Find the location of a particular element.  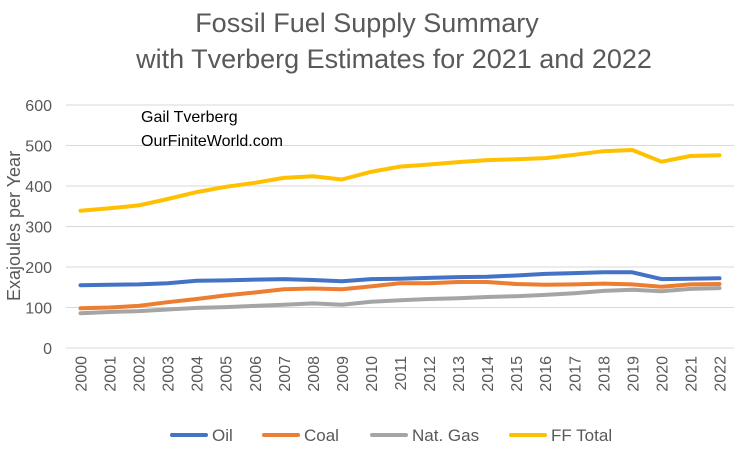

legend-label-oil: Oil is located at coordinates (222, 435).